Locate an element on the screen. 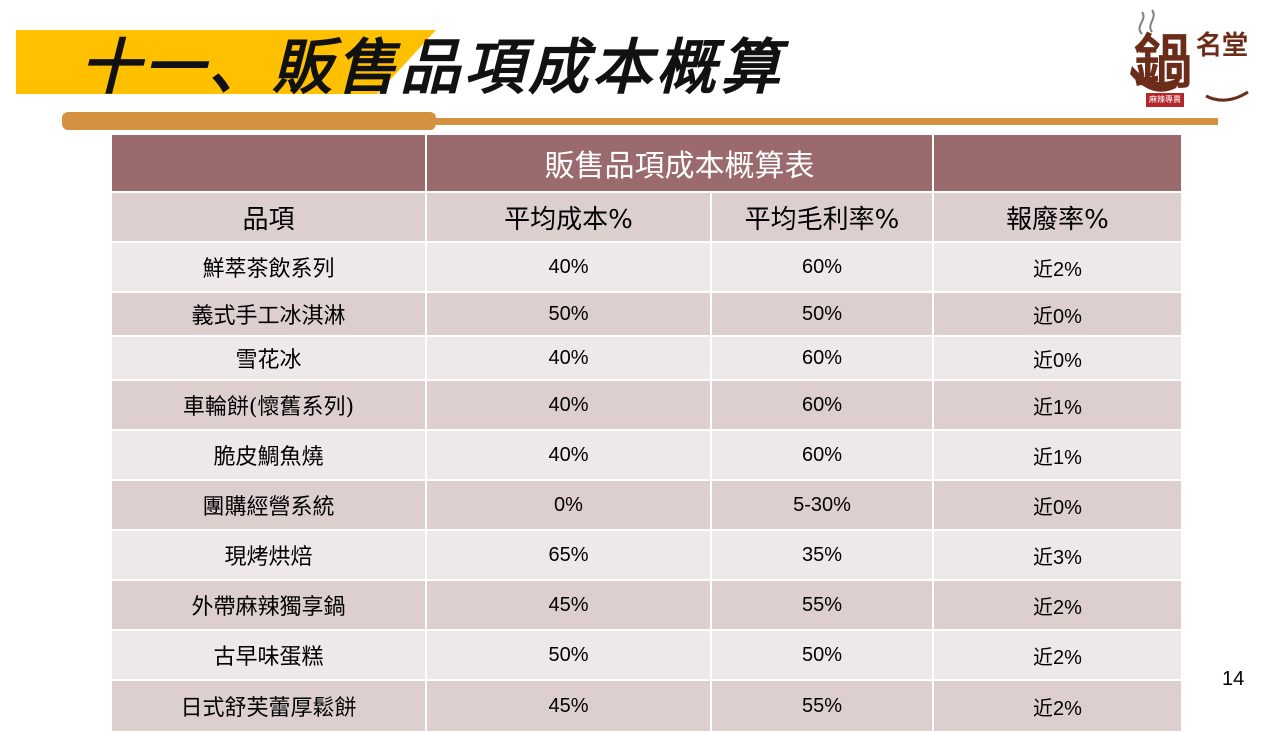 The image size is (1280, 733). table-row: 車輪餅(懷舊系列) 40% 60% 近1% is located at coordinates (646, 405).